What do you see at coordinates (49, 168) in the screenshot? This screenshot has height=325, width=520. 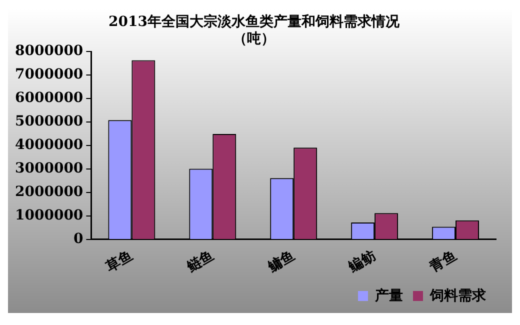 I see `y-tick-label: 3000000` at bounding box center [49, 168].